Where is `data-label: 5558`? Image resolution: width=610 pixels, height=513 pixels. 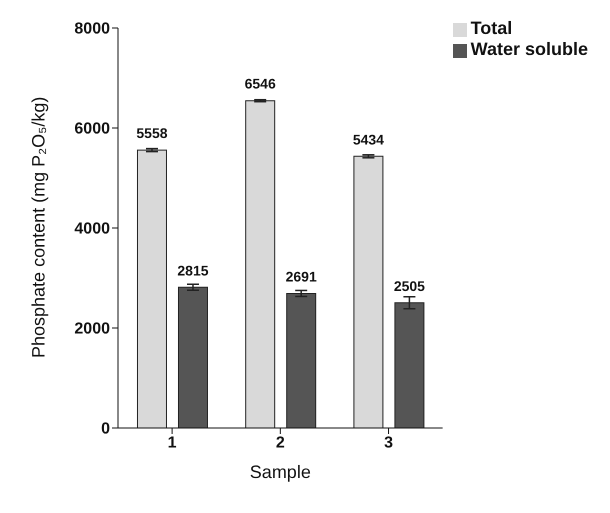 data-label: 5558 is located at coordinates (152, 133).